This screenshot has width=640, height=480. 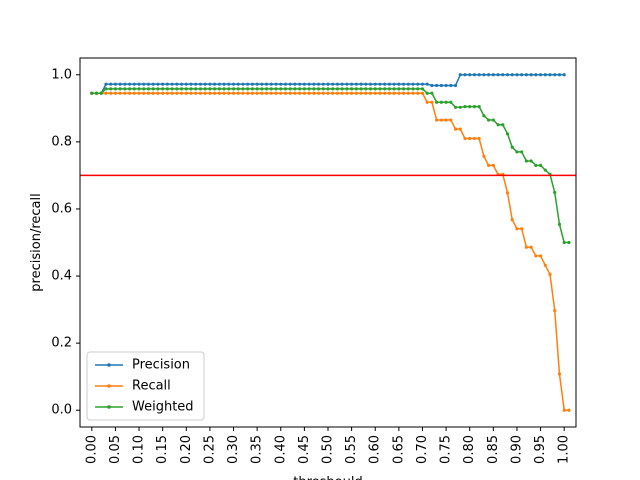 What do you see at coordinates (36, 242) in the screenshot?
I see `y-axis-label: precision/recall` at bounding box center [36, 242].